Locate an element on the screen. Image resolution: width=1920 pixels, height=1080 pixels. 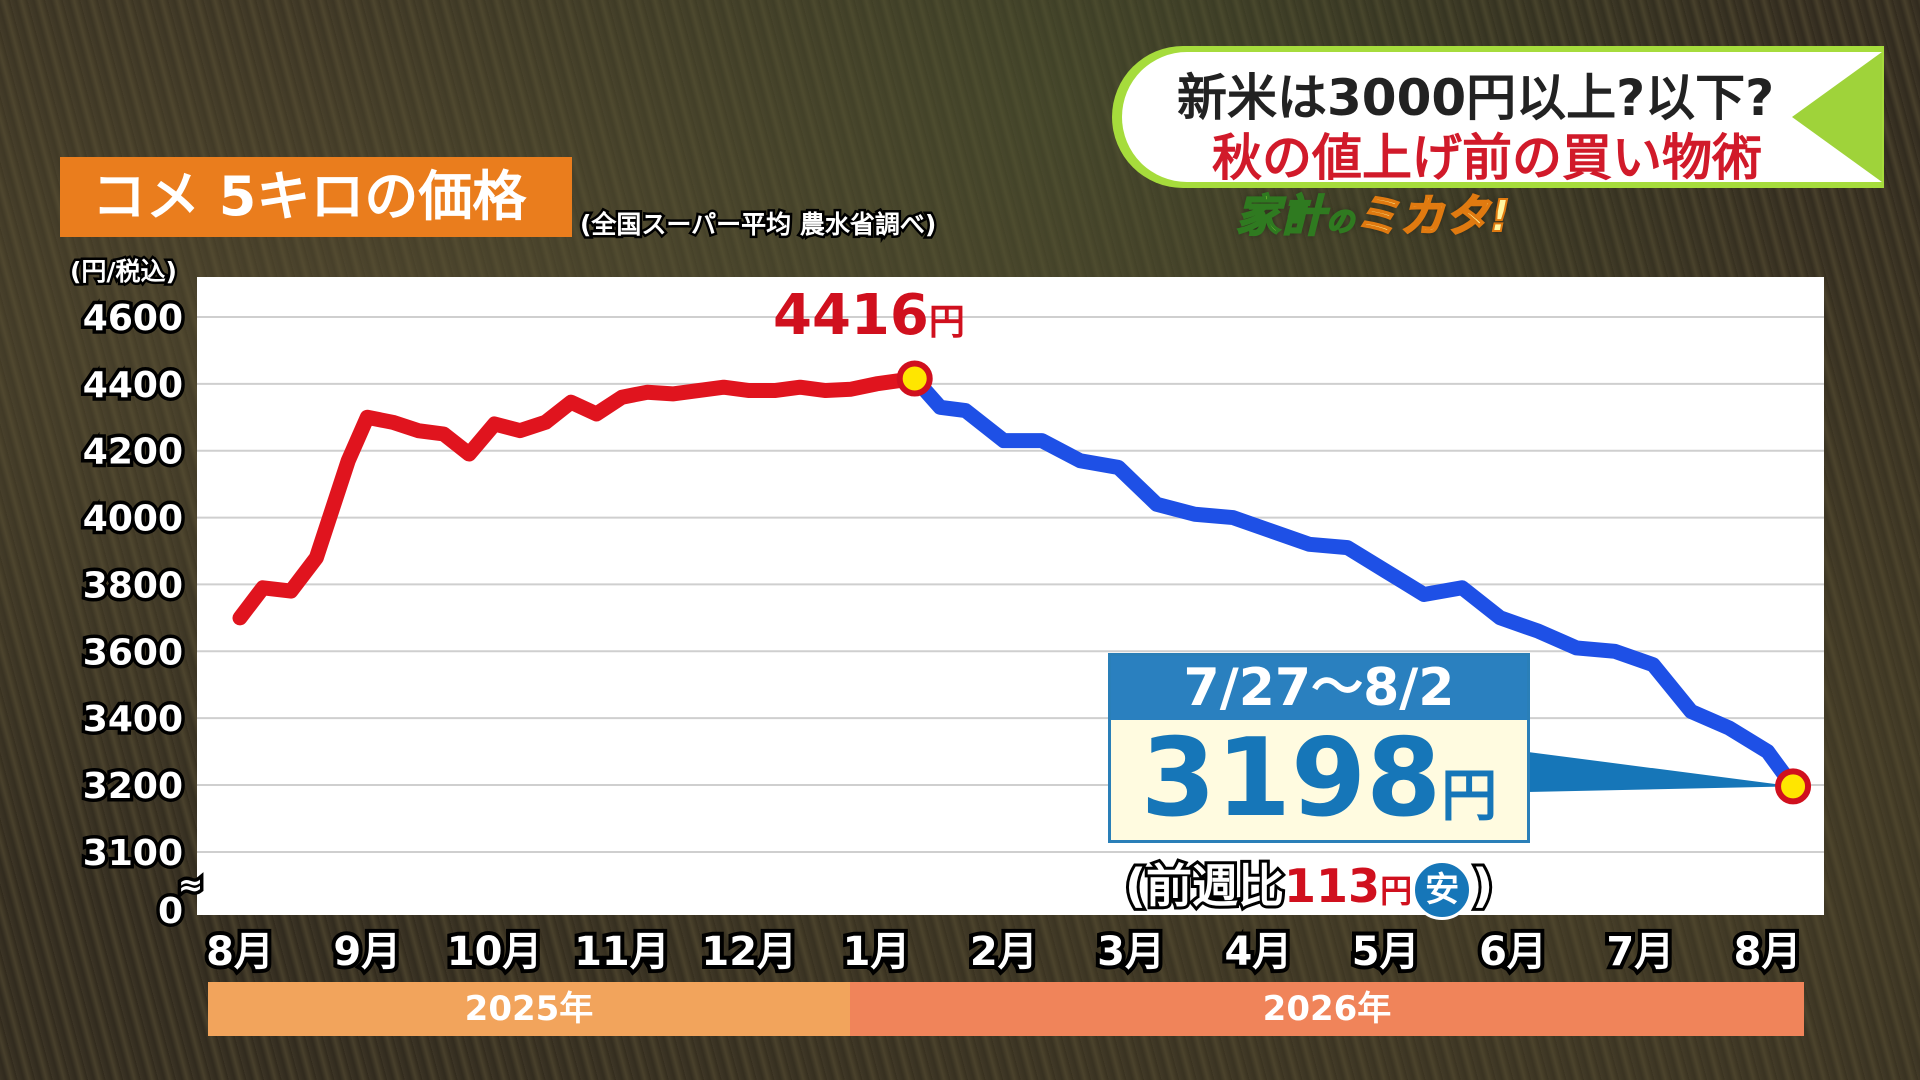
compare-value: 113 is located at coordinates (1332, 886).